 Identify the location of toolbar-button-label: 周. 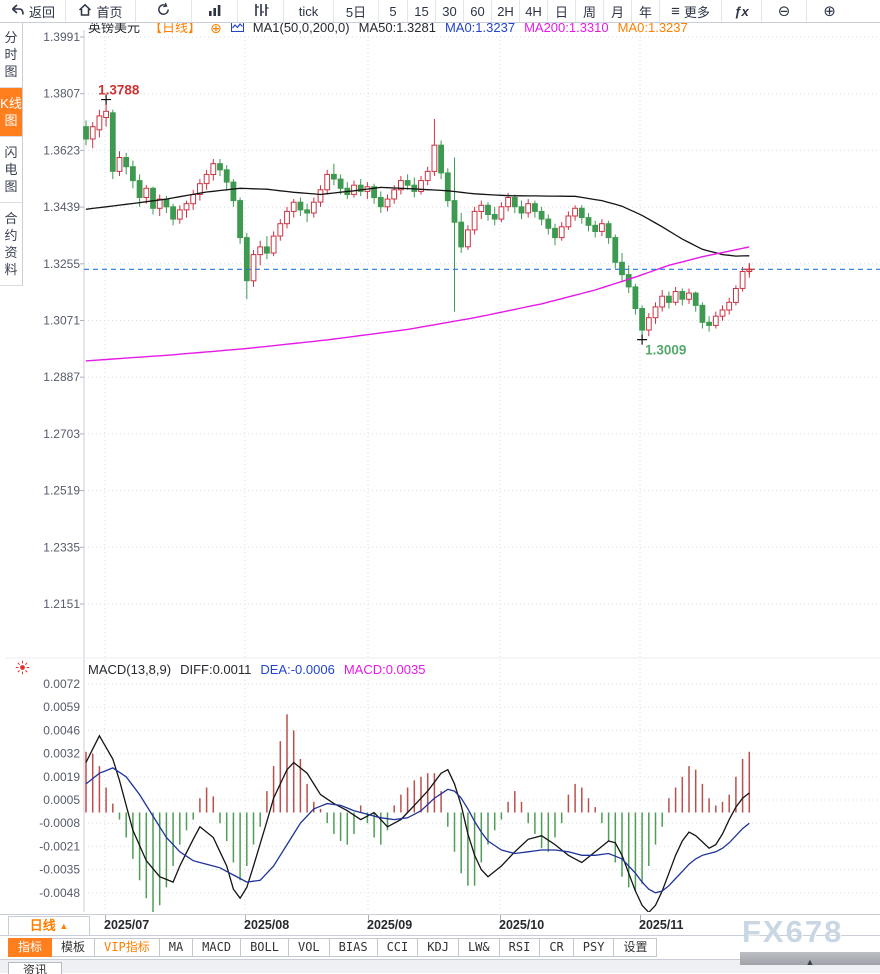
(589, 12).